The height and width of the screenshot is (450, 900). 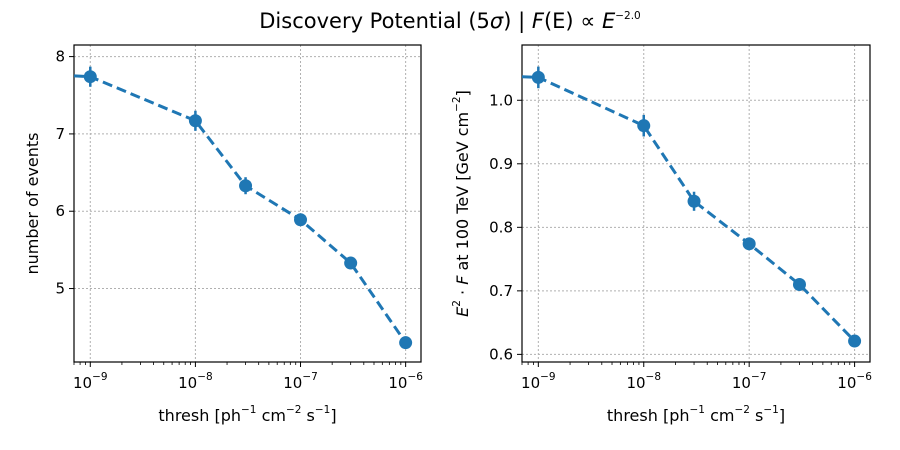 What do you see at coordinates (501, 164) in the screenshot?
I see `y-tick-label: 0.9` at bounding box center [501, 164].